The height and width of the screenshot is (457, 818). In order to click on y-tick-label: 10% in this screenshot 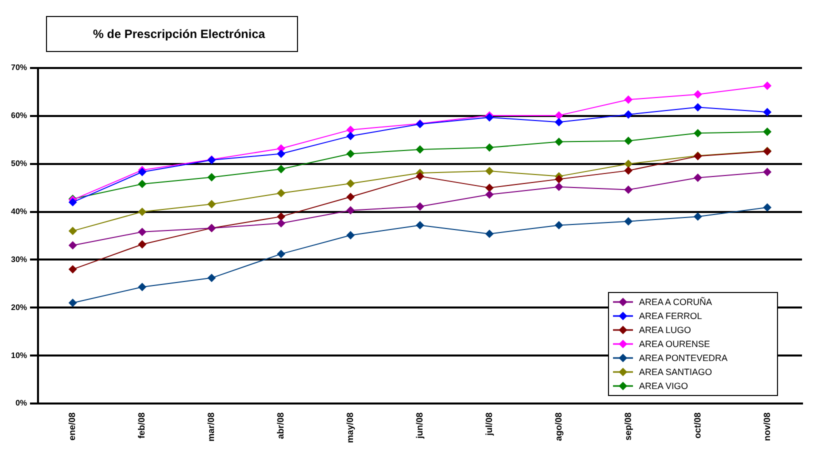, I will do `click(19, 355)`.